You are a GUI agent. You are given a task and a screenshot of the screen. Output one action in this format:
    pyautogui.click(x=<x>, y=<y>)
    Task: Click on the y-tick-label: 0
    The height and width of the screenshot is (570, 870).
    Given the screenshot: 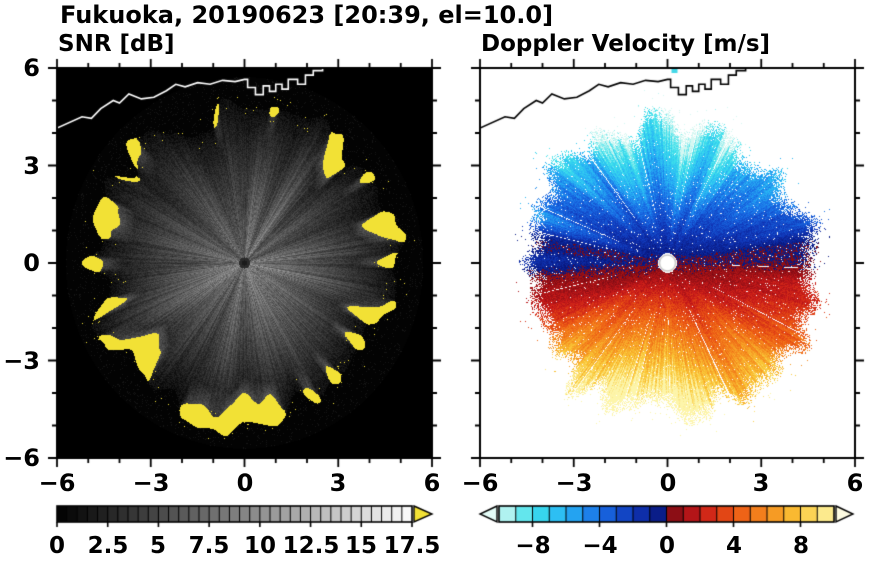 What is the action you would take?
    pyautogui.click(x=31, y=263)
    